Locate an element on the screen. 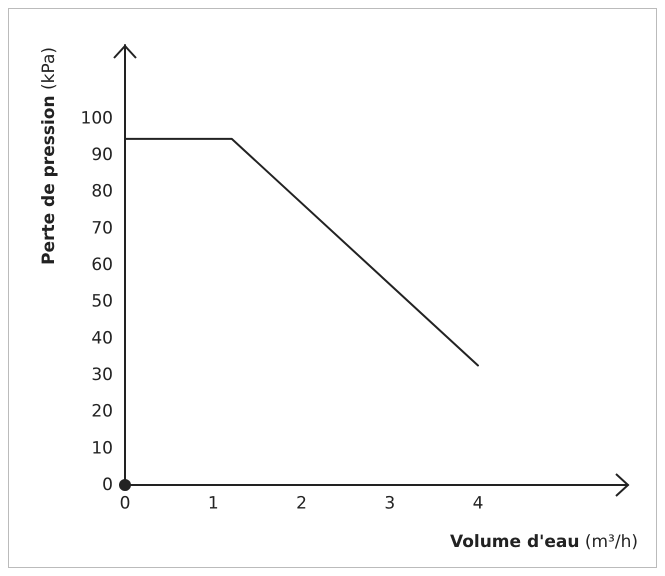 This screenshot has height=576, width=665. x-tick-label: 1 is located at coordinates (213, 504).